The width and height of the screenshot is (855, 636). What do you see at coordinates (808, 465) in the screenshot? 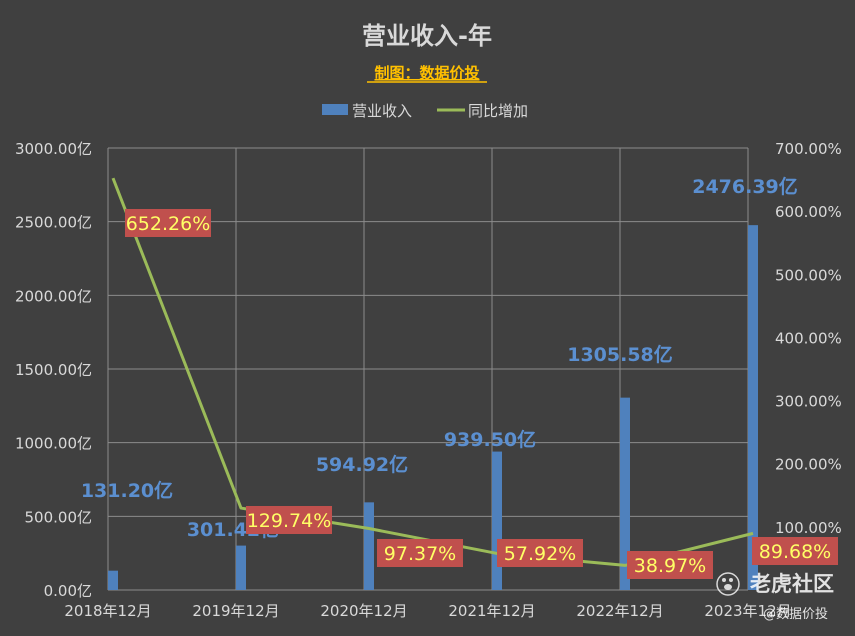
I see `y-right-tick-label: 200.00%` at bounding box center [808, 465].